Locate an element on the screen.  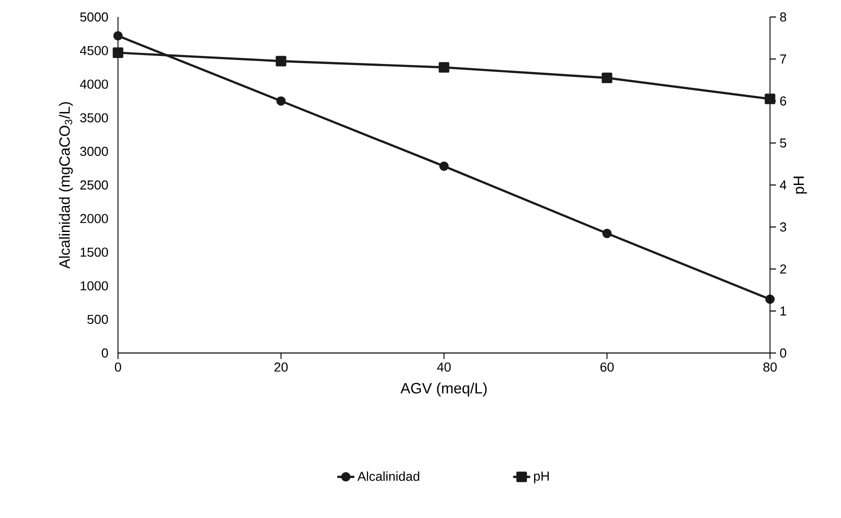
y2-tick-label: 4 is located at coordinates (783, 185).